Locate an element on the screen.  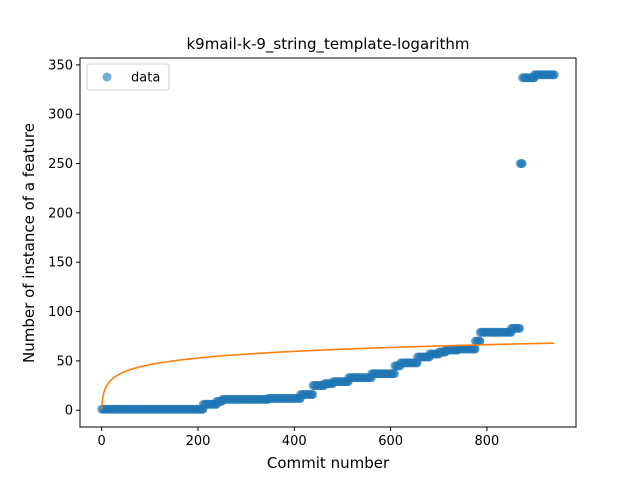
x-axis-label: Commit number is located at coordinates (328, 463).